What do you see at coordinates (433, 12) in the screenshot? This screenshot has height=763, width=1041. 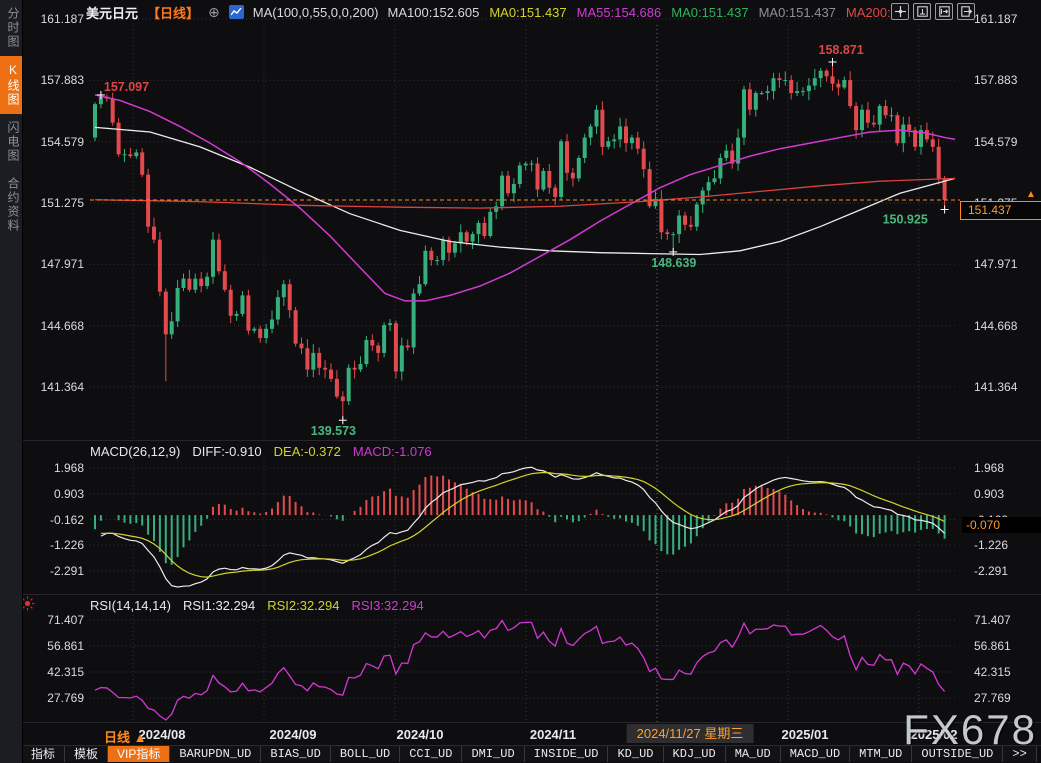 I see `ma-value-chip-0: MA100:152.605` at bounding box center [433, 12].